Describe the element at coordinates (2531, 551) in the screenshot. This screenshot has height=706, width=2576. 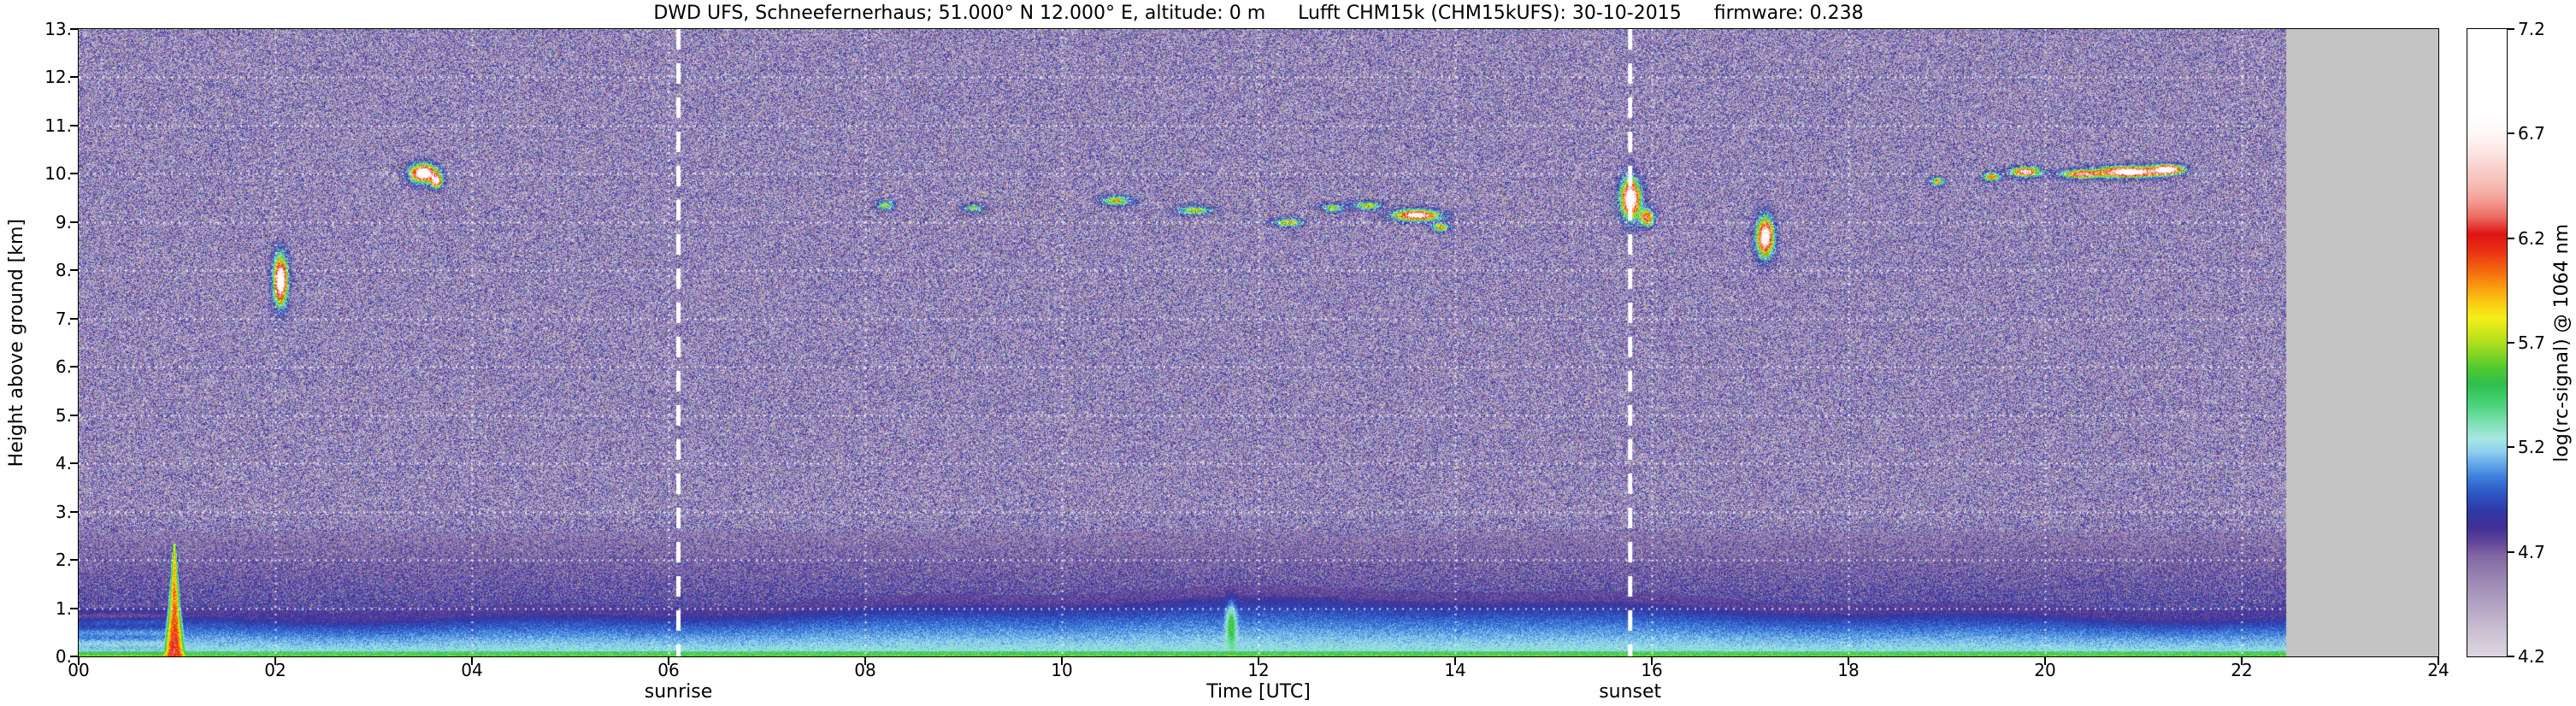
I see `colorbar-tick-label: 4.7` at that location.